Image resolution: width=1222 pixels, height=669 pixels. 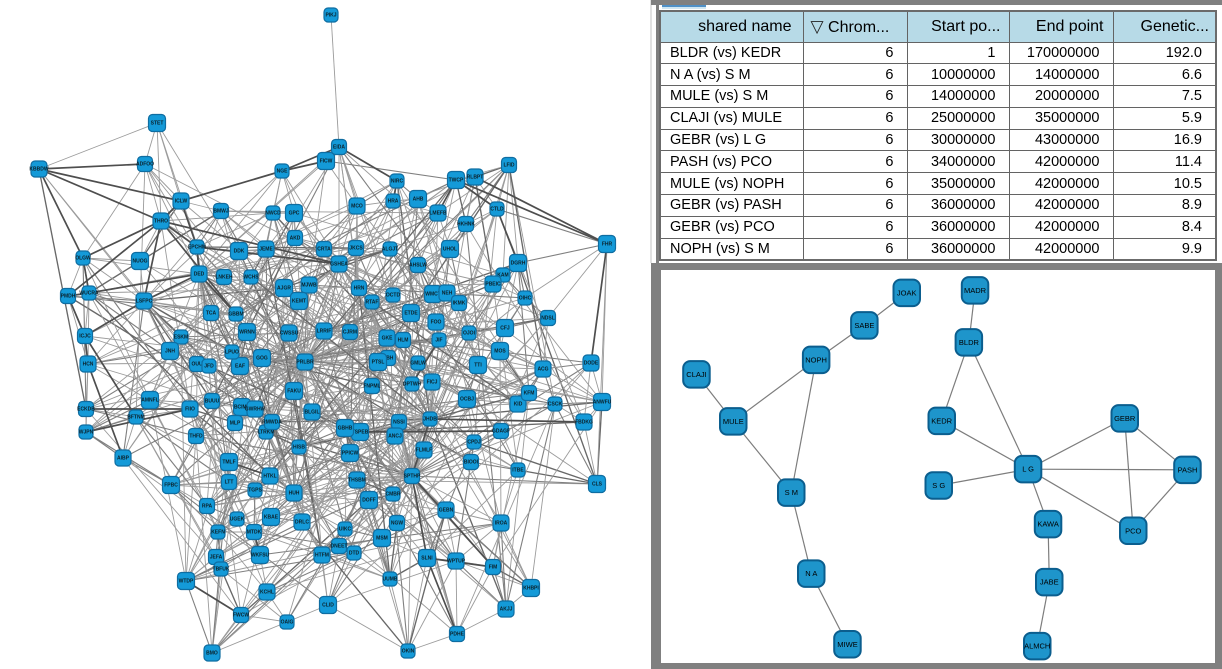 What do you see at coordinates (345, 530) in the screenshot?
I see `svg-text: UIKC` at bounding box center [345, 530].